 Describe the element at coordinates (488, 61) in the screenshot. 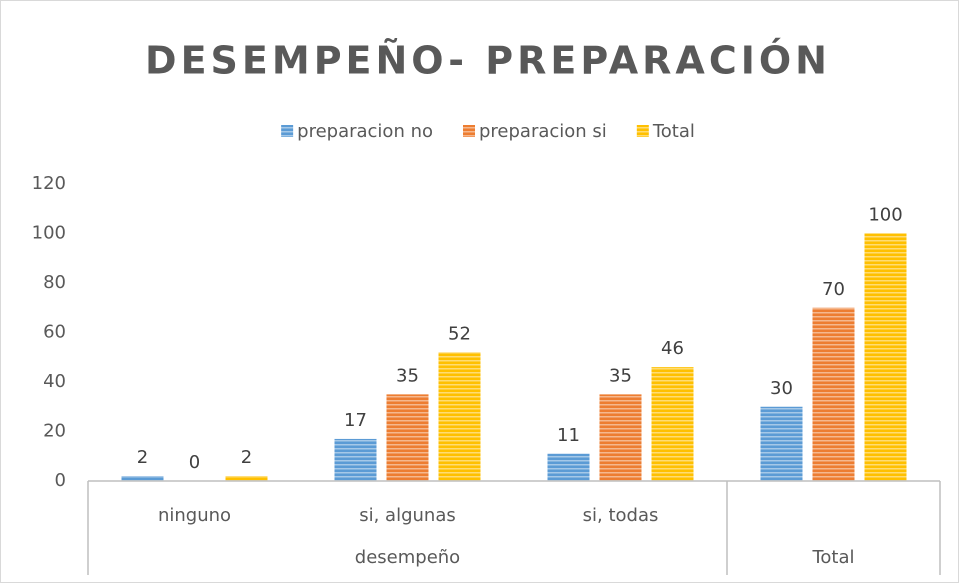

I see `chart-title: DESEMPEÑO- PREPARACIÓN` at that location.